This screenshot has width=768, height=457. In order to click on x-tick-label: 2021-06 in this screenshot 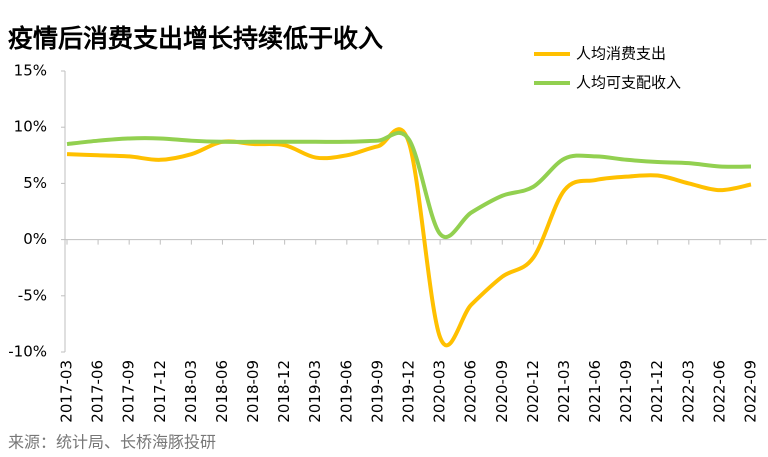, I will do `click(595, 391)`.